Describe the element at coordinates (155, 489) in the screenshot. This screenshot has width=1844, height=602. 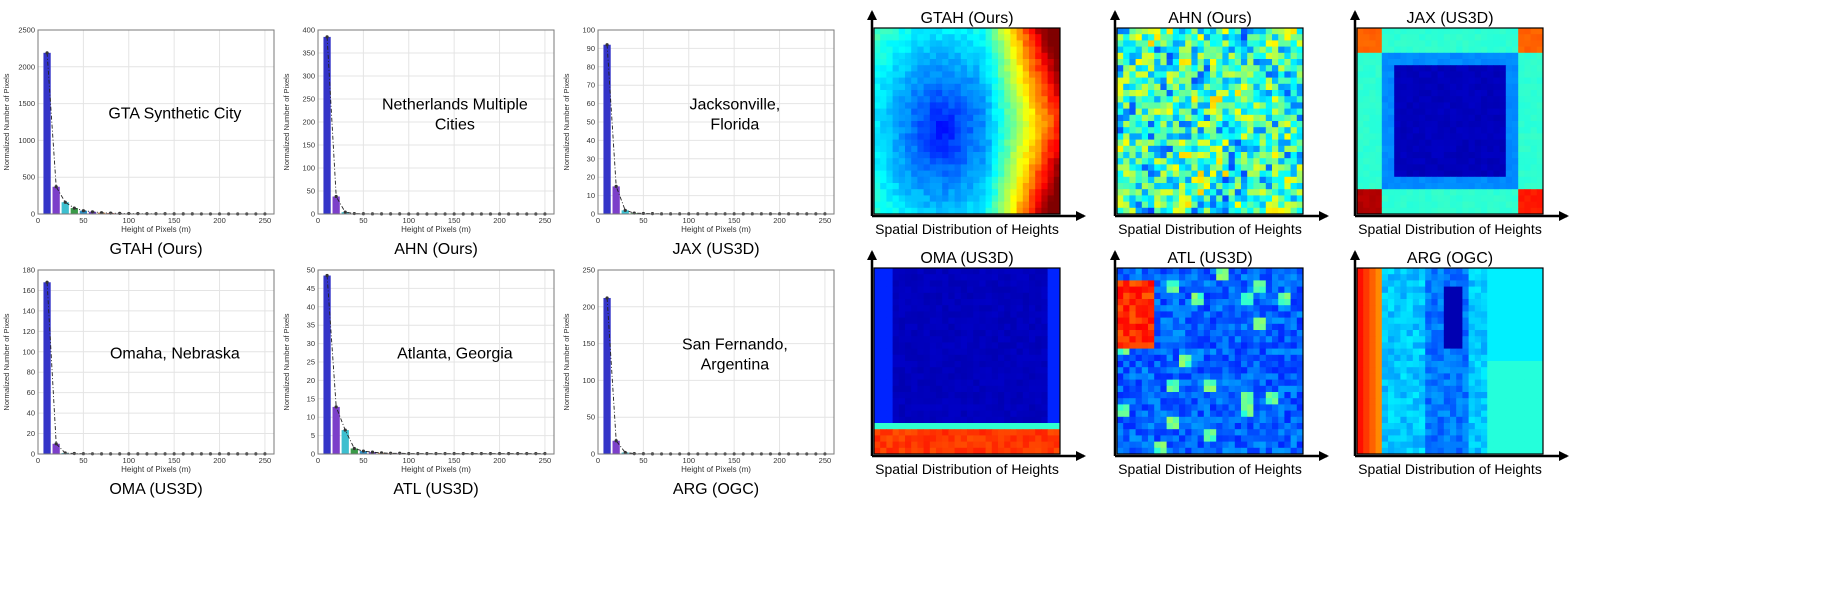
I see `chart-caption: OMA (US3D)` at that location.